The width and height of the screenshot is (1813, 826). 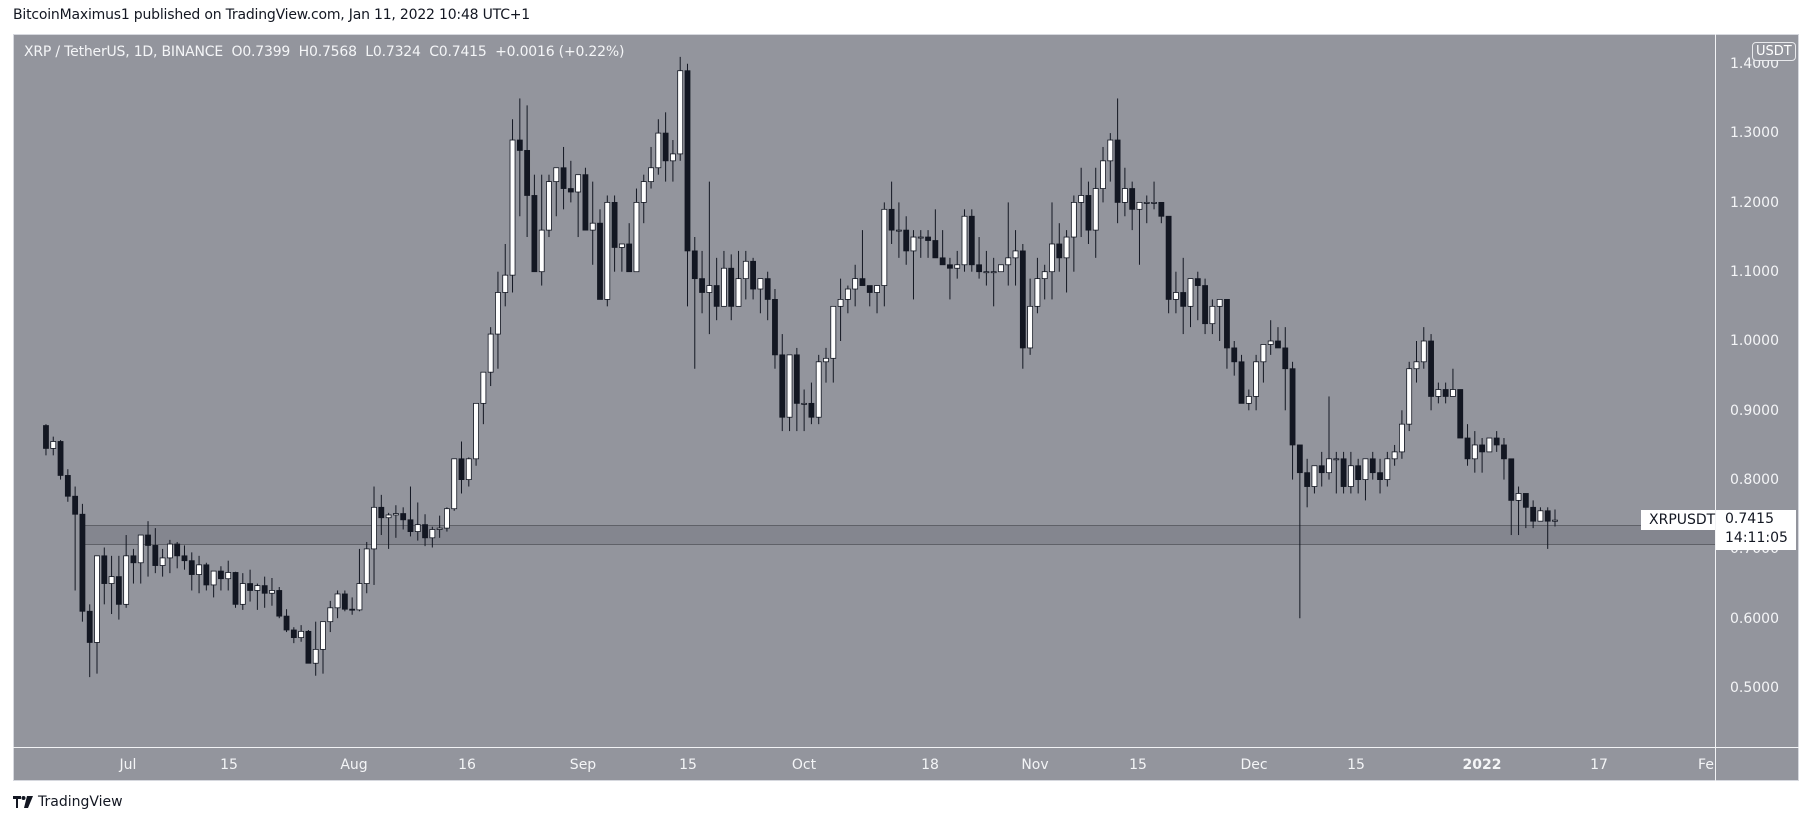 What do you see at coordinates (80, 802) in the screenshot?
I see `tradingview-brand: TradingView` at bounding box center [80, 802].